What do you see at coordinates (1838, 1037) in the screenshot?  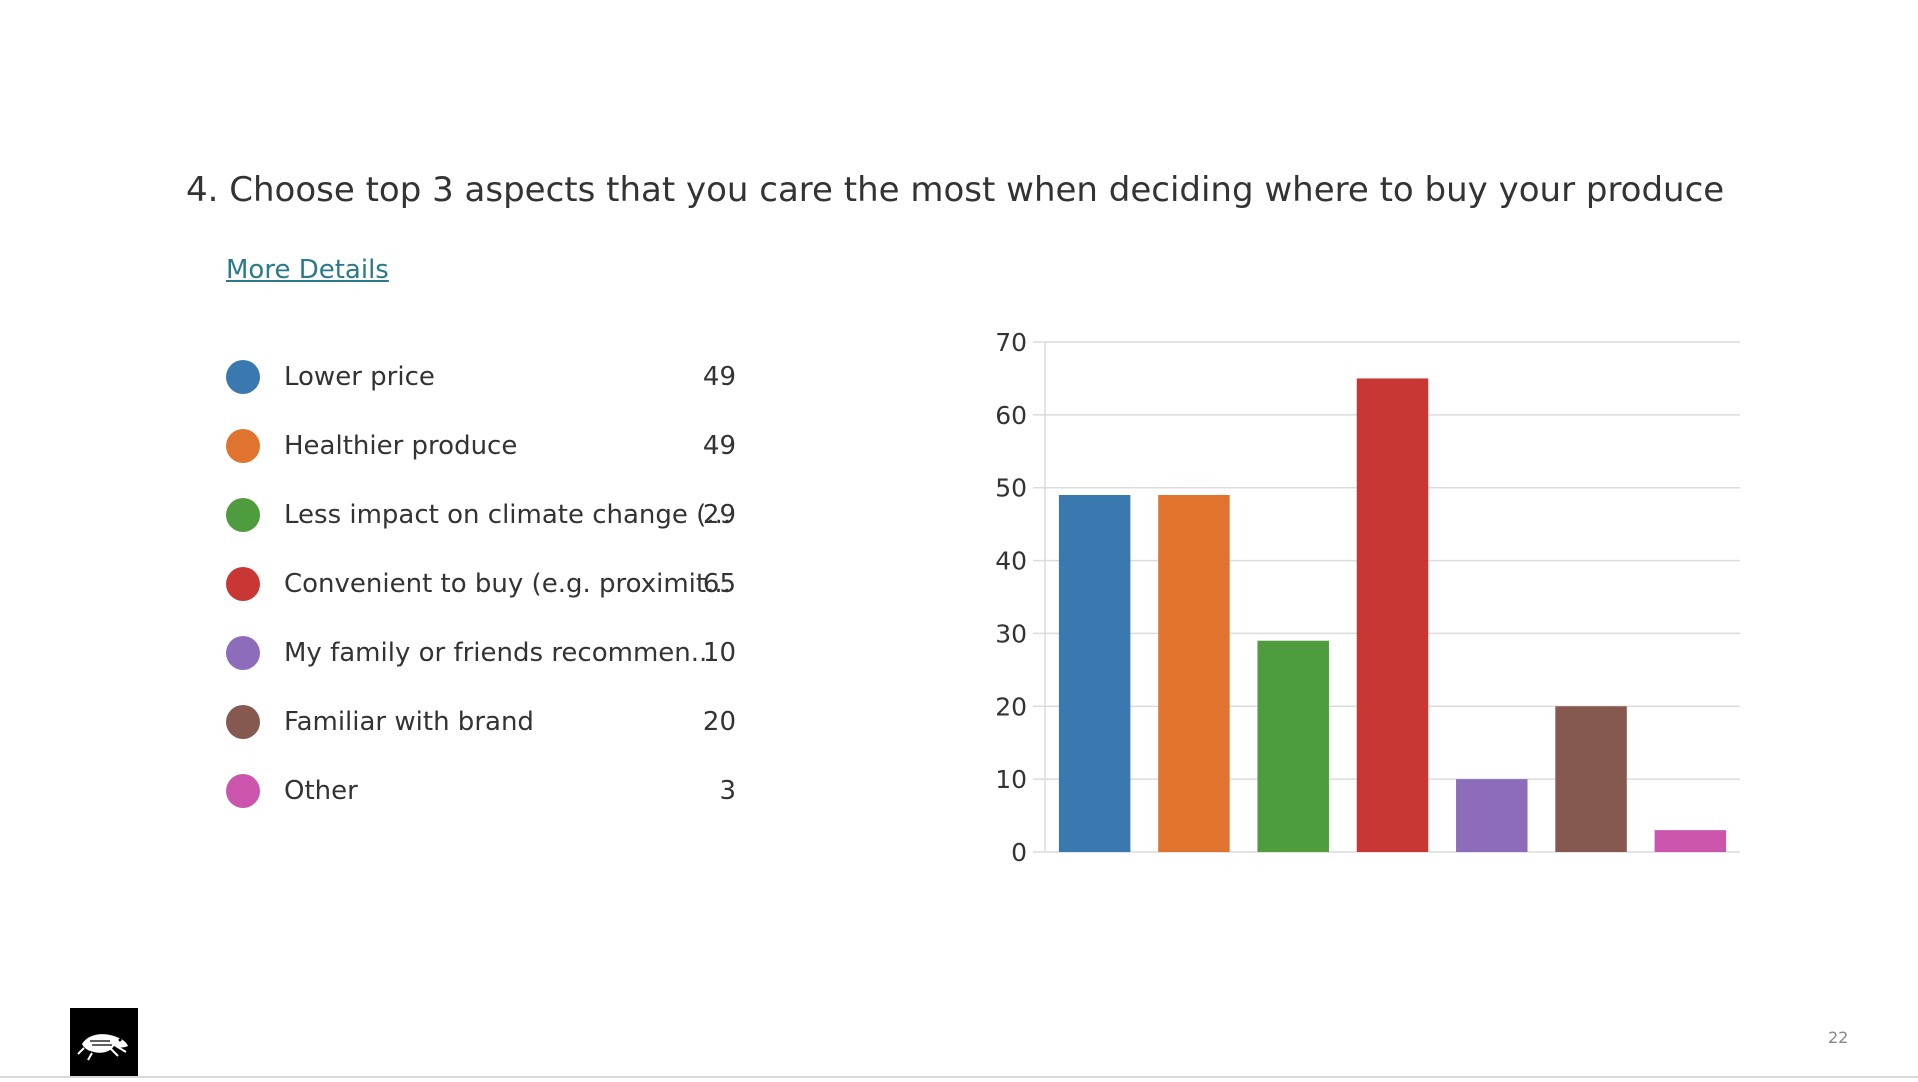 I see `page-number: 22` at bounding box center [1838, 1037].